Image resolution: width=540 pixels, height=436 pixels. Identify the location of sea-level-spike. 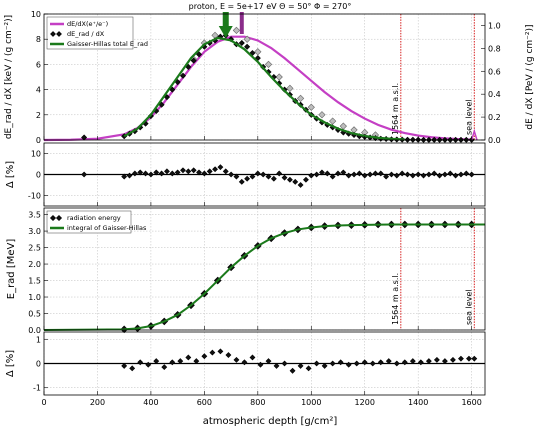
(474, 134).